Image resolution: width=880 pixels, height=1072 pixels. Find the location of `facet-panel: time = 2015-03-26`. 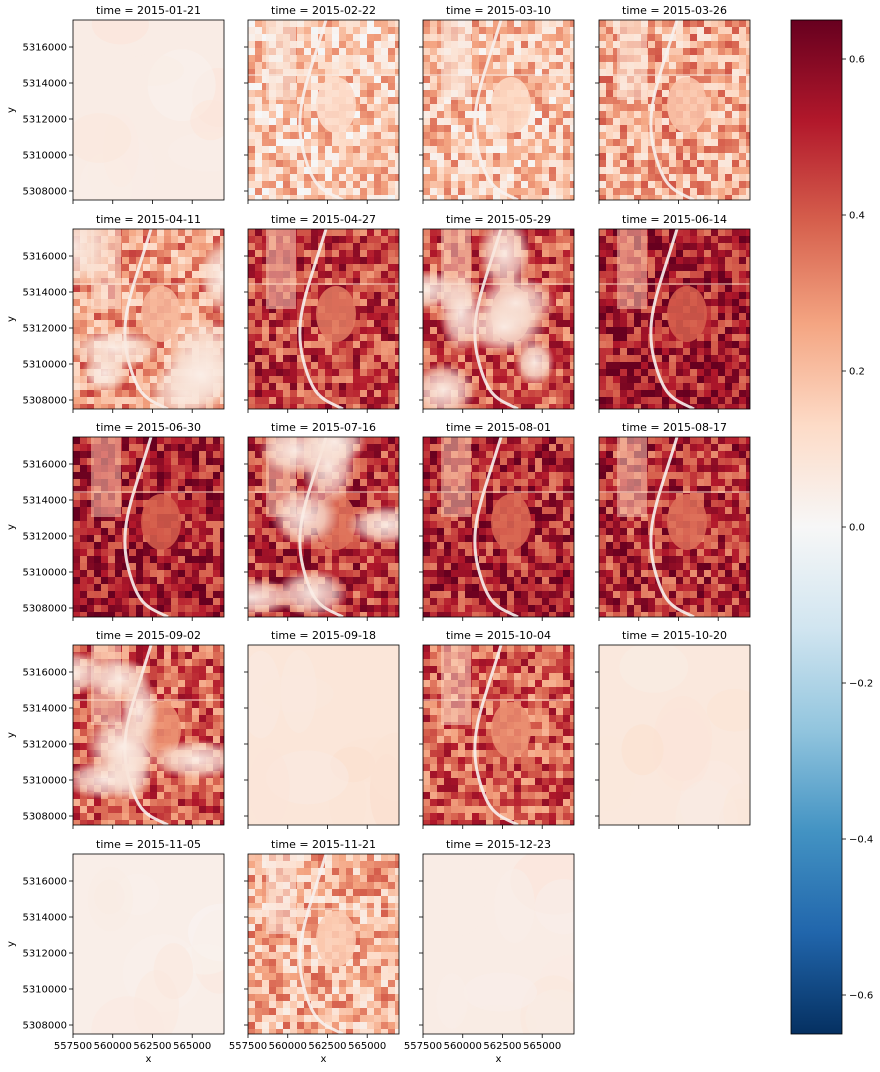

facet-panel: time = 2015-03-26 is located at coordinates (673, 104).